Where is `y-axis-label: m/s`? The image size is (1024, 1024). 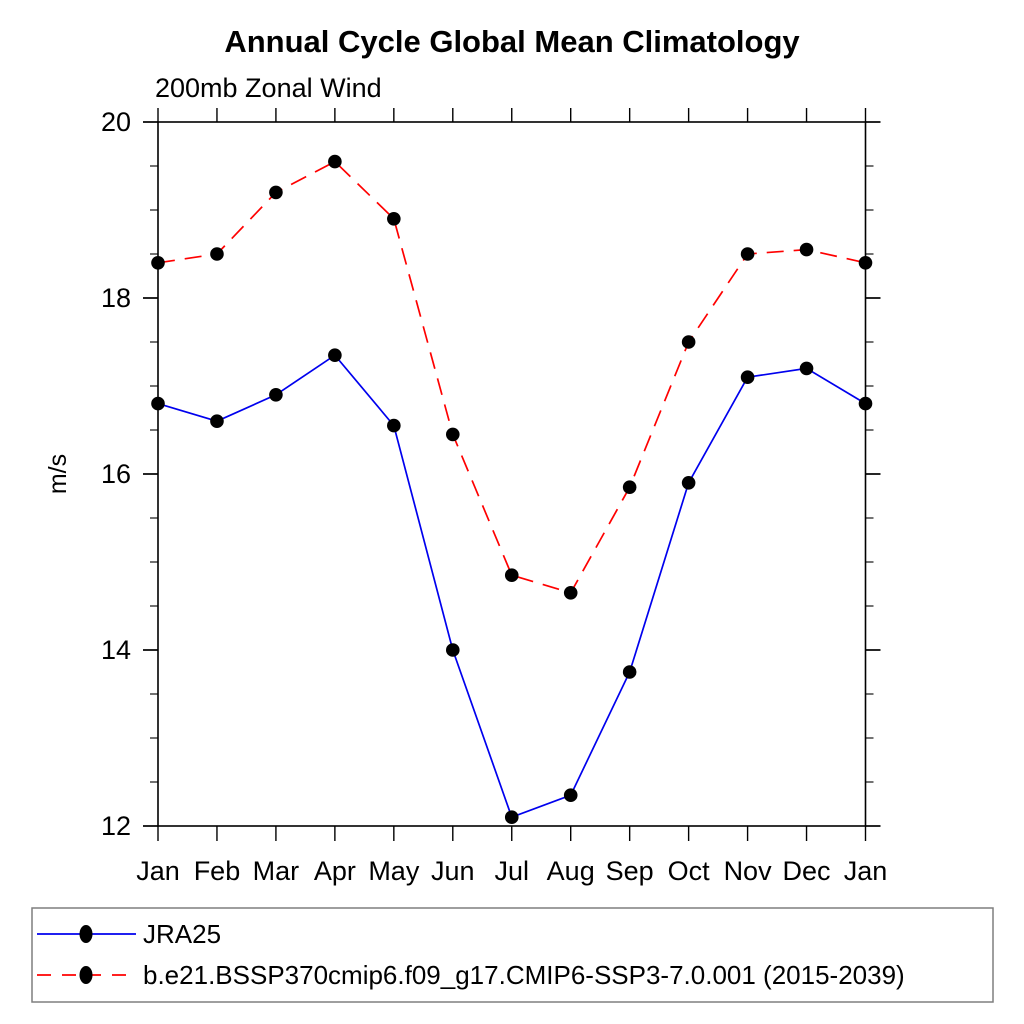
y-axis-label: m/s is located at coordinates (58, 474).